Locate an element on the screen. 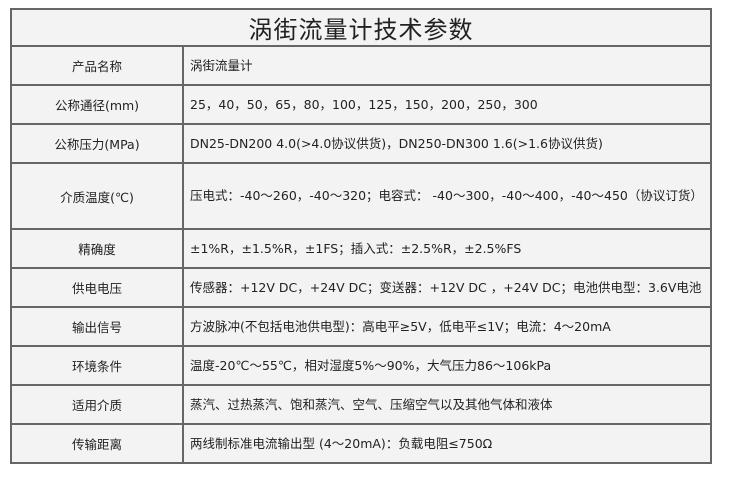  spec-label: 适用介质 is located at coordinates (97, 404).